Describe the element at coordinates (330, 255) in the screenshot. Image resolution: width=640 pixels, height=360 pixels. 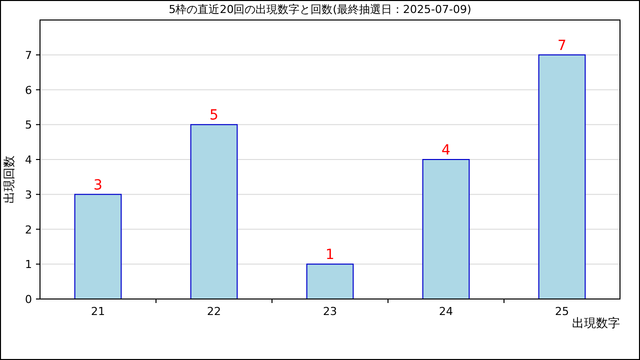
I see `data-label: 1` at that location.